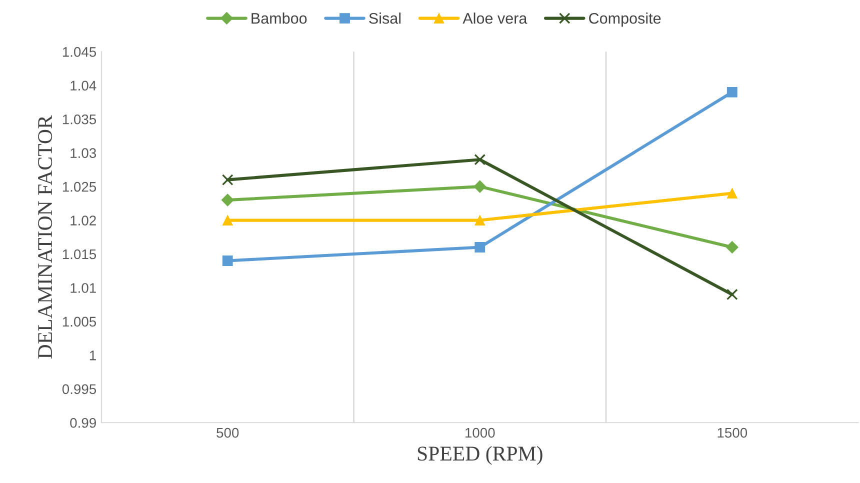 This screenshot has height=483, width=860. What do you see at coordinates (480, 433) in the screenshot?
I see `x-tick-label: 1000` at bounding box center [480, 433].